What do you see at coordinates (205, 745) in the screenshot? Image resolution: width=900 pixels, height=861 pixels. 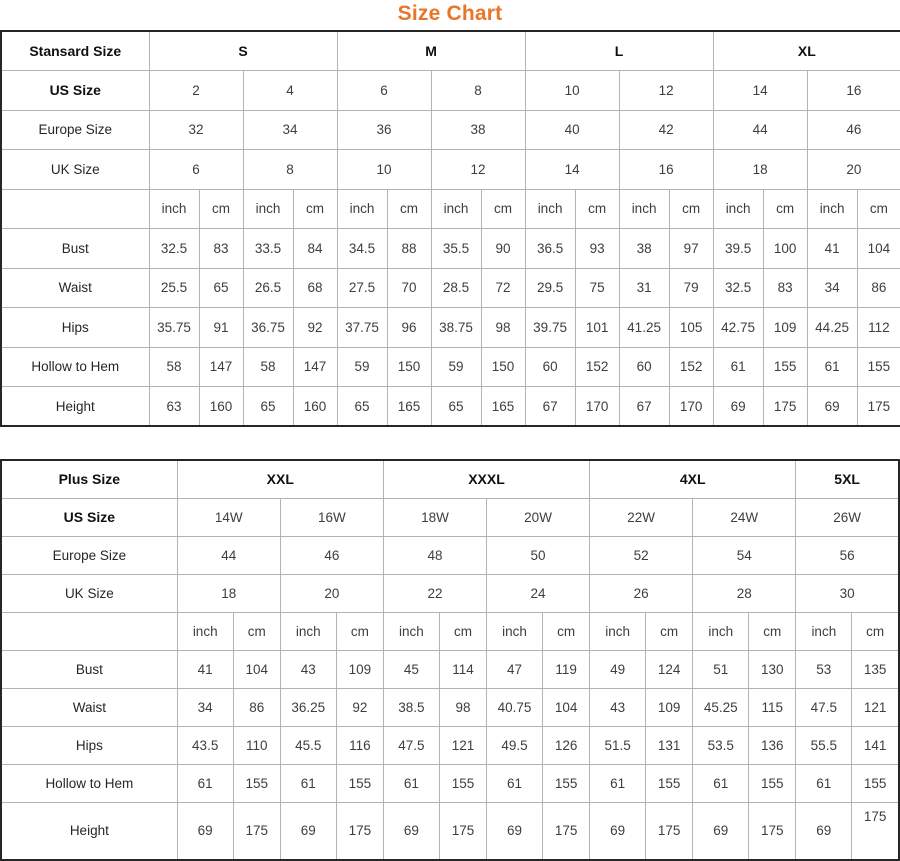 I see `measure-value-cell: 43.5` at bounding box center [205, 745].